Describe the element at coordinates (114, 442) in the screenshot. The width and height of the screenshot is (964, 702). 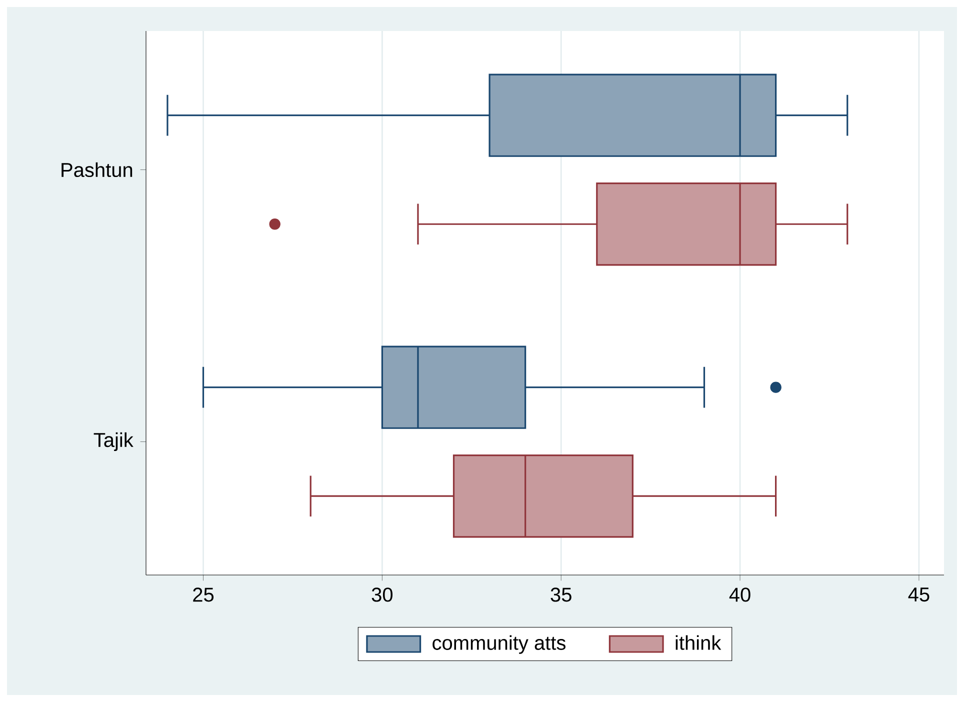
I see `y-tick-label: Tajik` at that location.